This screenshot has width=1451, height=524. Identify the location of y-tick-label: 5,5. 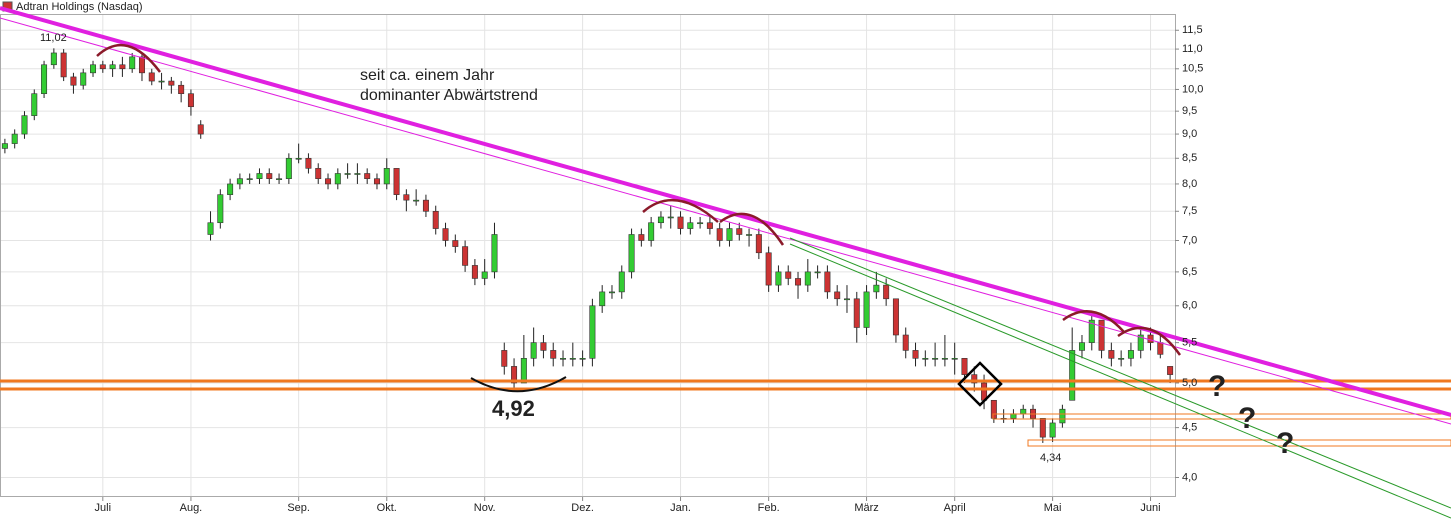
(1189, 343).